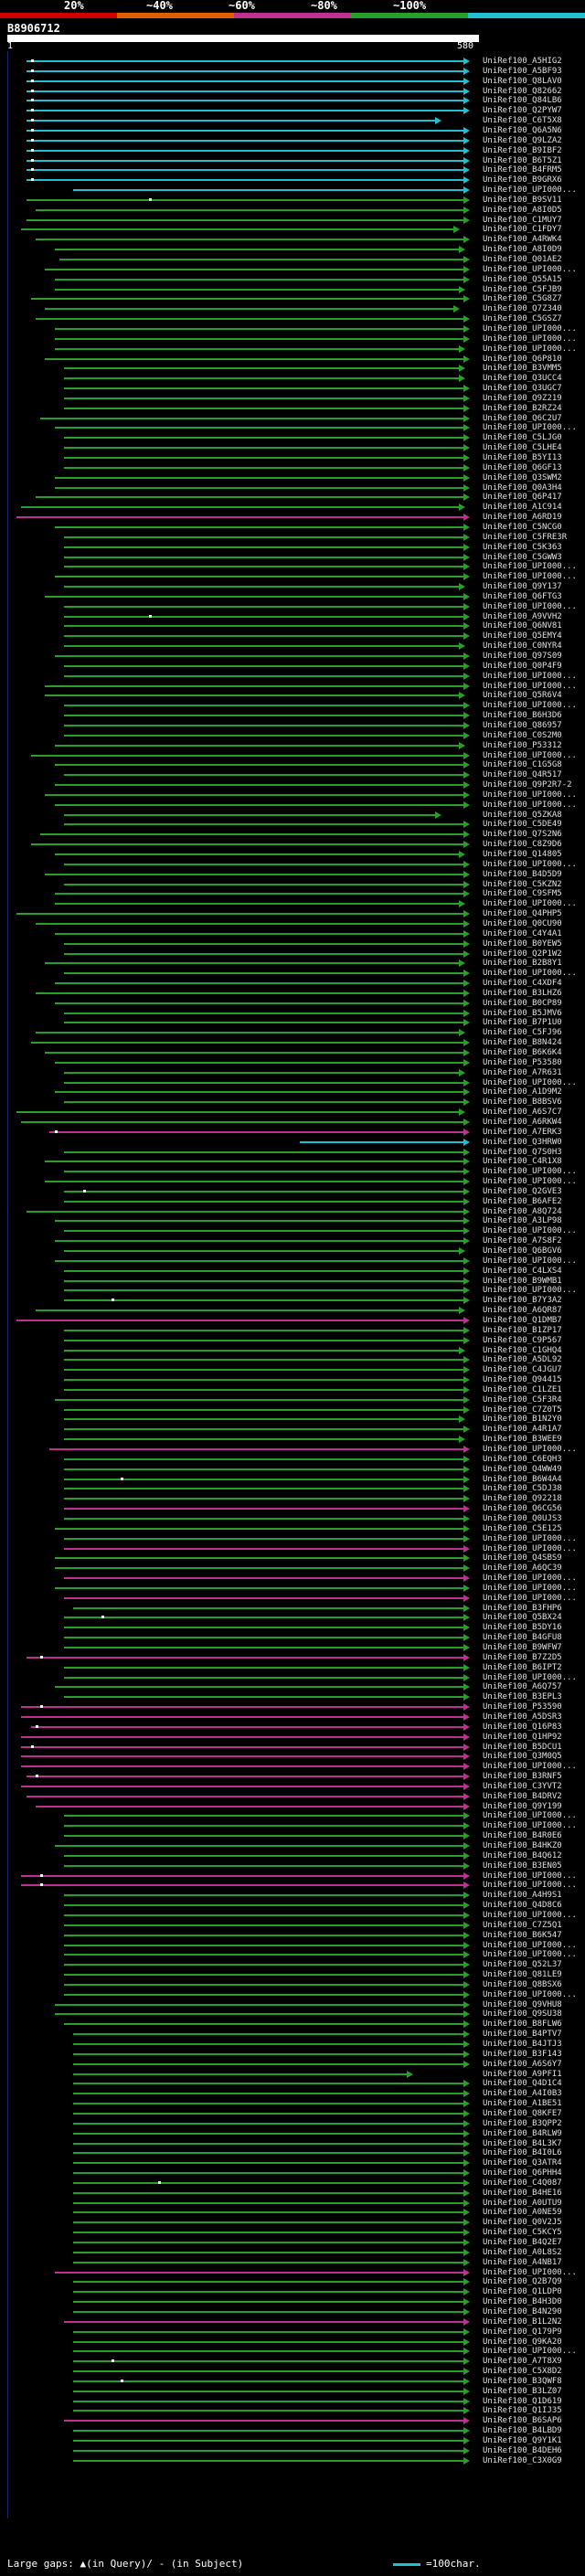  I want to click on hit-id-link: UniRef100_Q3ATR4, so click(522, 2163).